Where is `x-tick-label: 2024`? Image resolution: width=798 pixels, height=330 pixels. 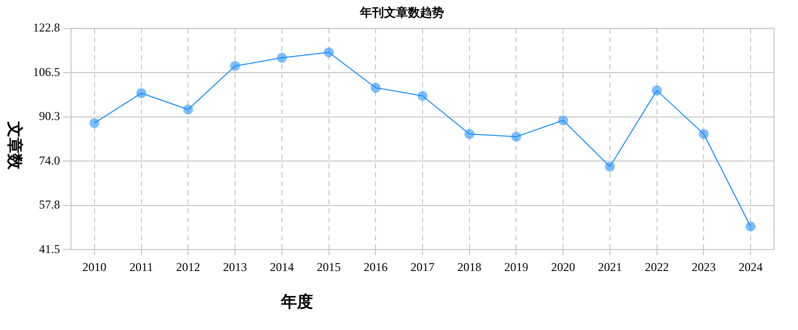
x-tick-label: 2024 is located at coordinates (750, 267).